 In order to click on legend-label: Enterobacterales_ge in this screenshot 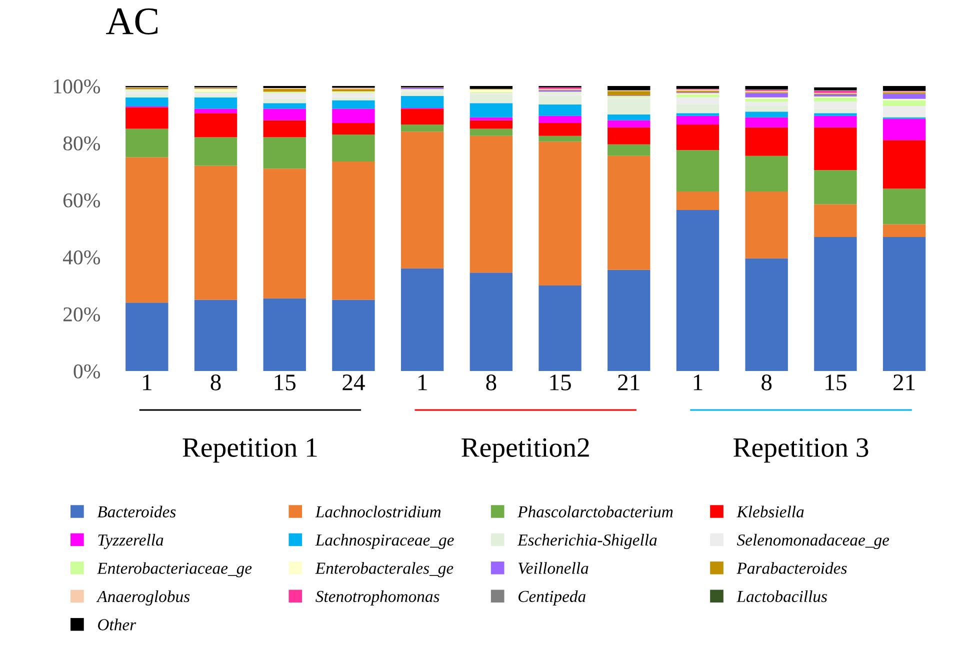, I will do `click(384, 570)`.